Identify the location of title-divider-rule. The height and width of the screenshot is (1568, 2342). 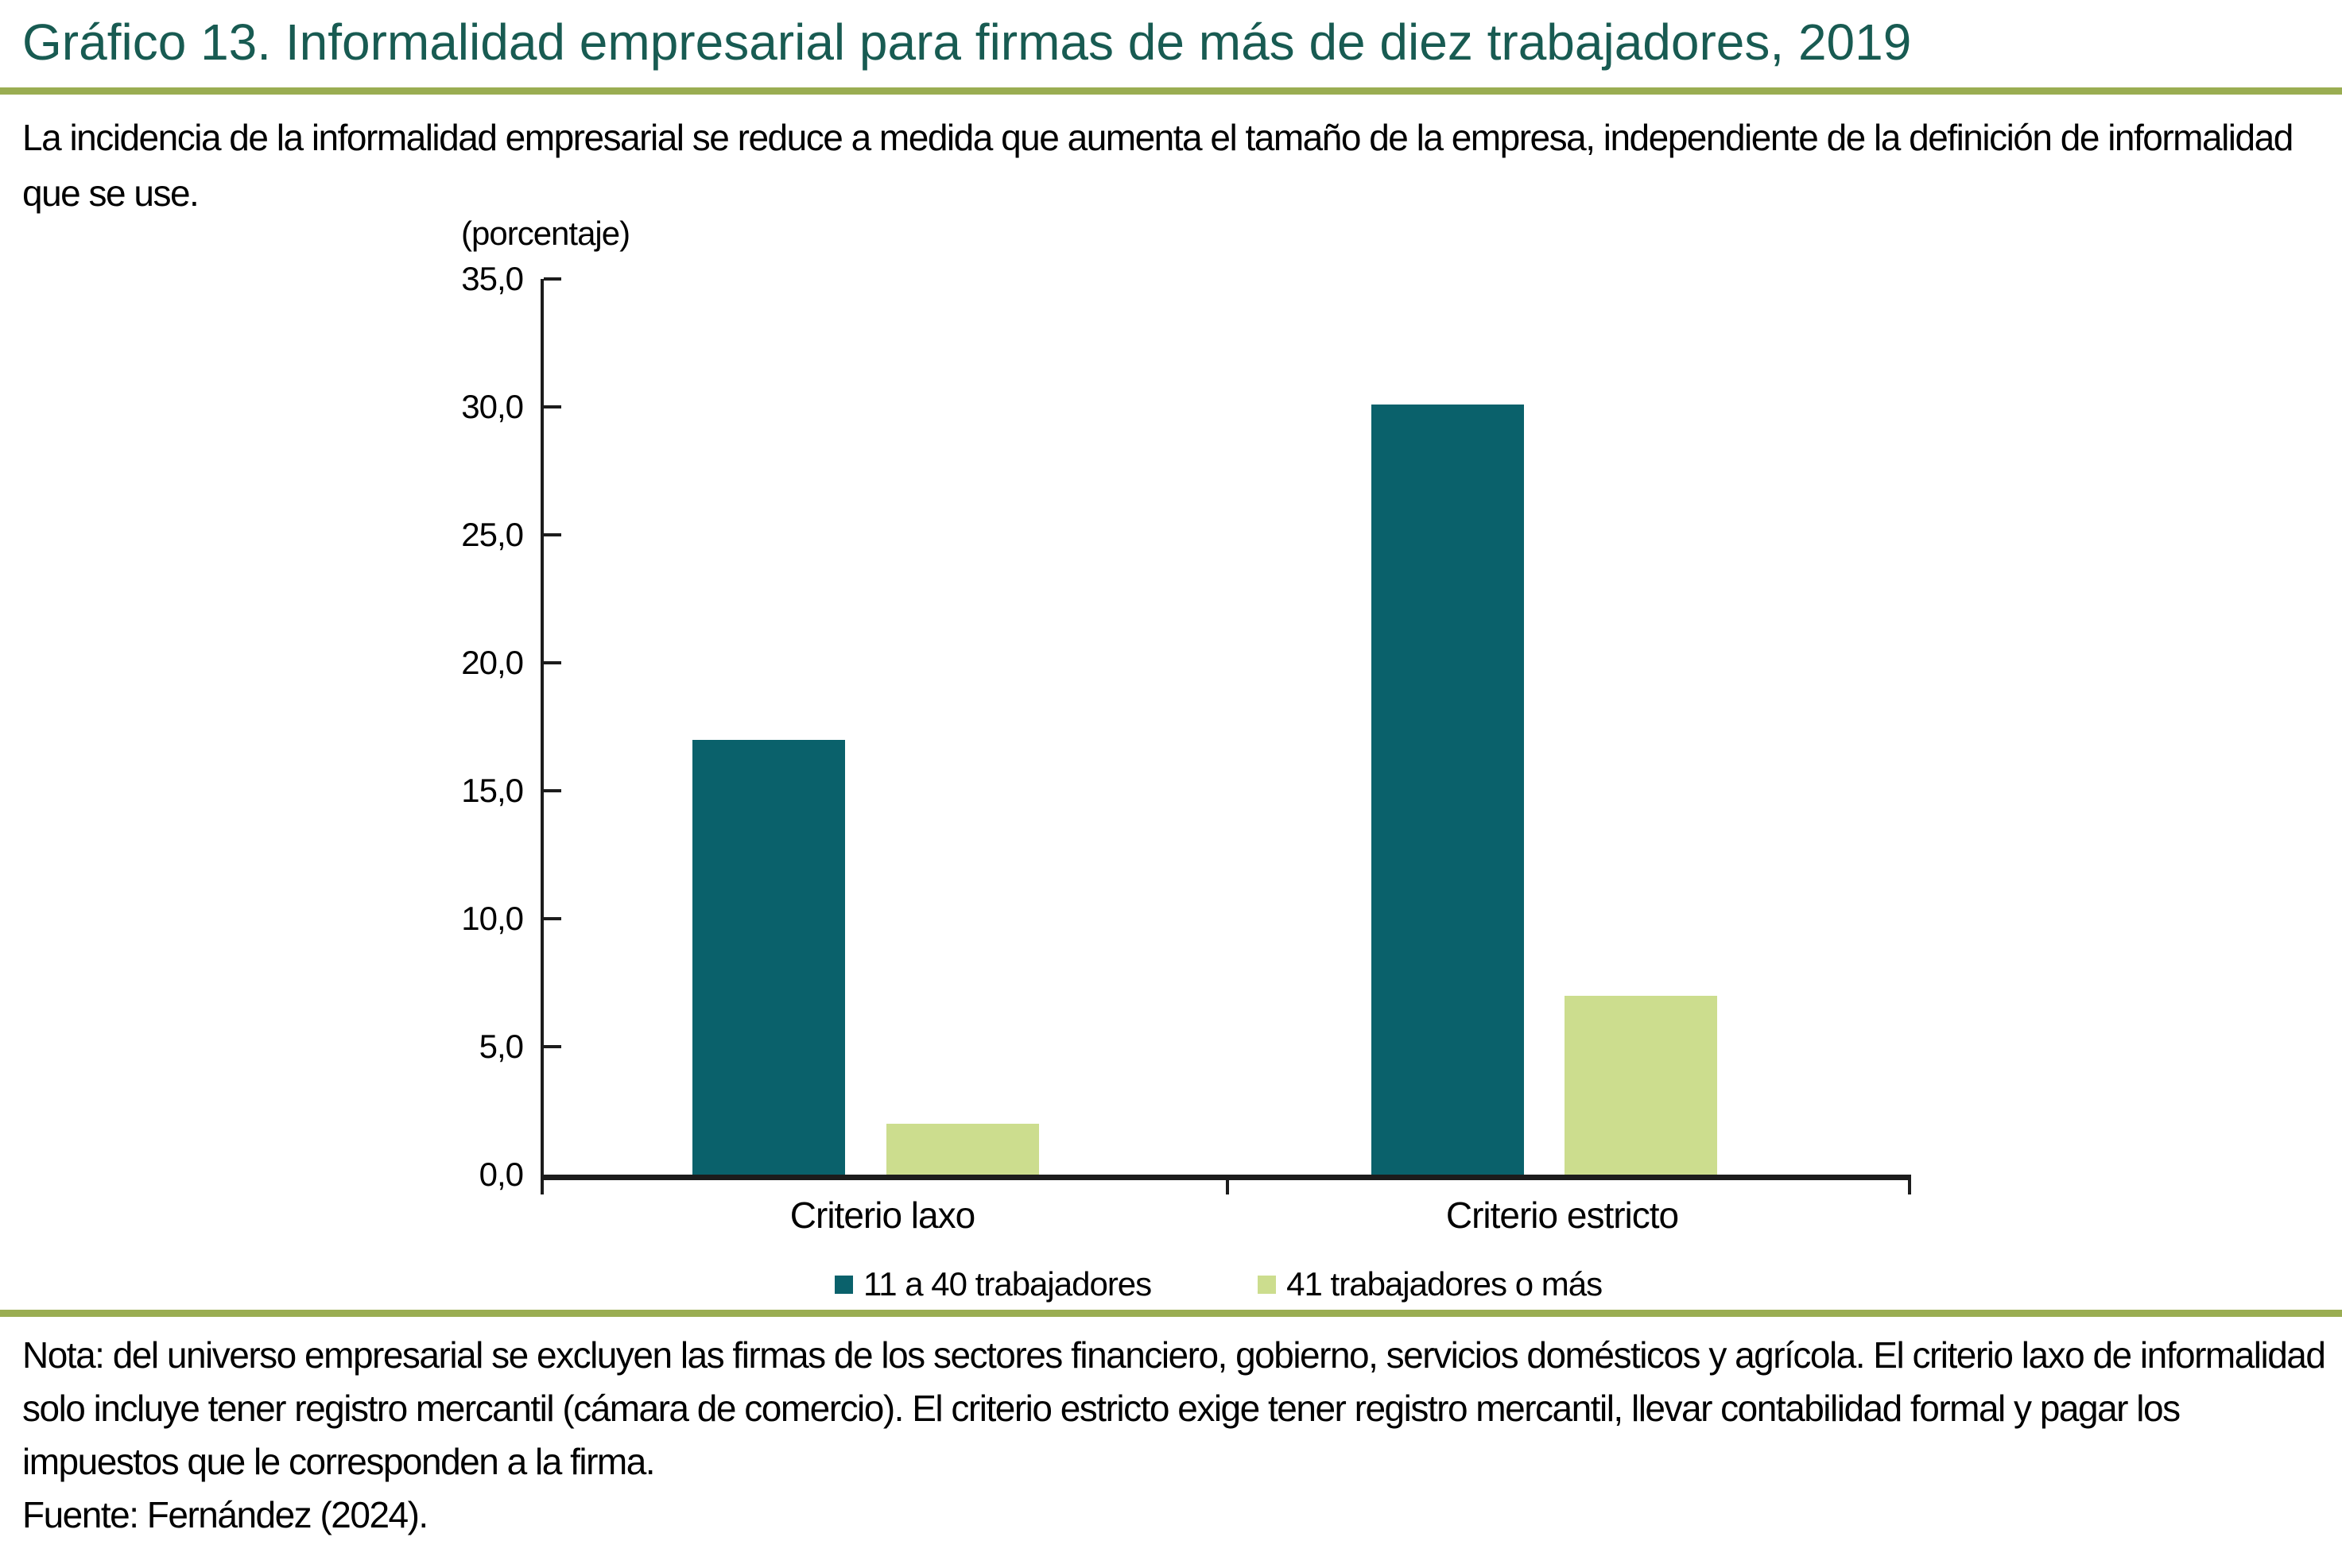
(1171, 91).